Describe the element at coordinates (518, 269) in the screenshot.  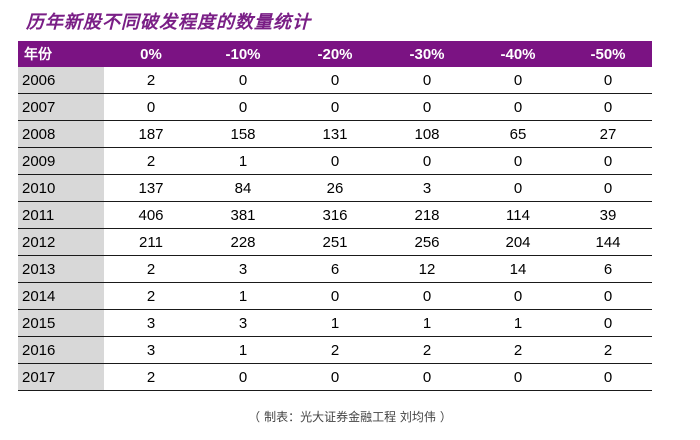
I see `value-cell: 14` at that location.